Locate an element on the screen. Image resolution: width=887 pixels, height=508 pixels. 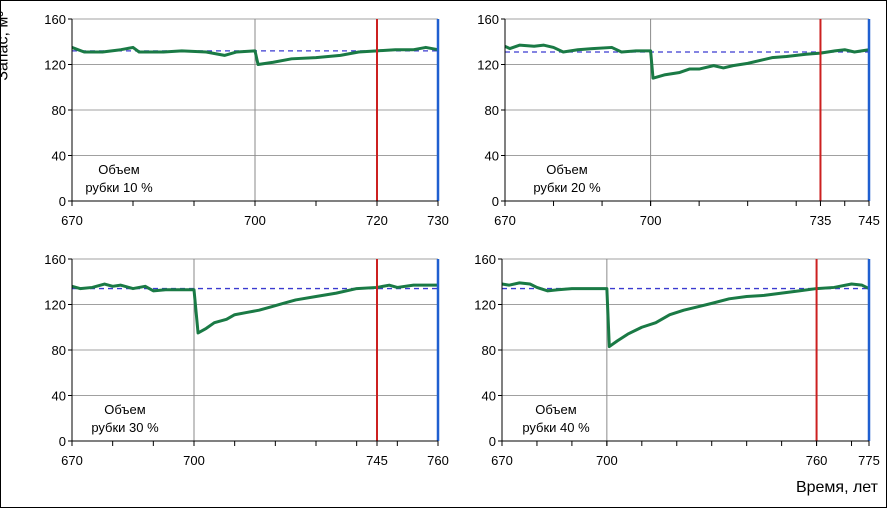
x-axis-label: Время, лет is located at coordinates (836, 487).